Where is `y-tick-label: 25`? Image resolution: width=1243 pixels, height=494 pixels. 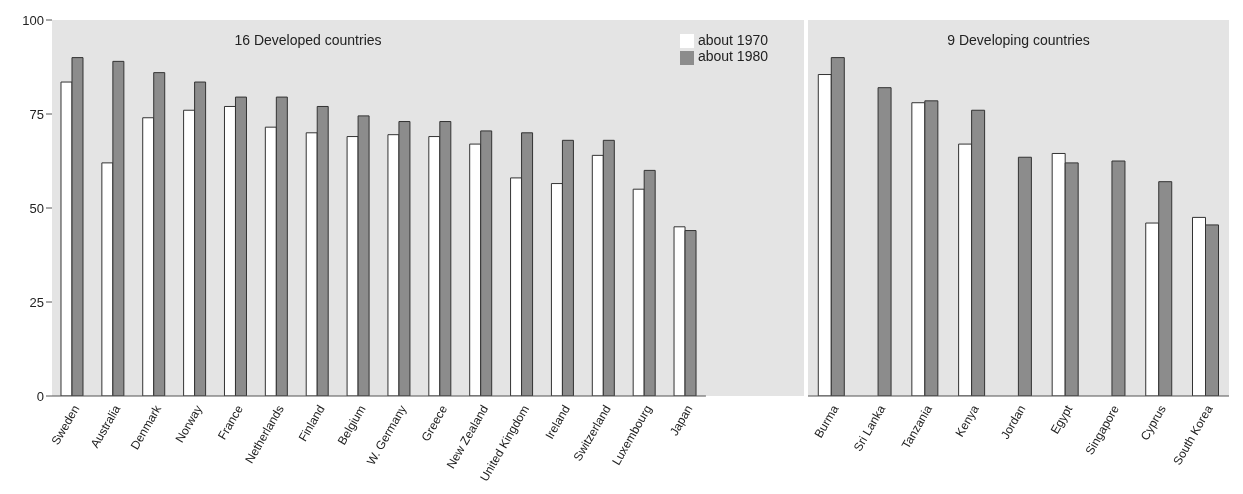
y-tick-label: 25 is located at coordinates (36, 302).